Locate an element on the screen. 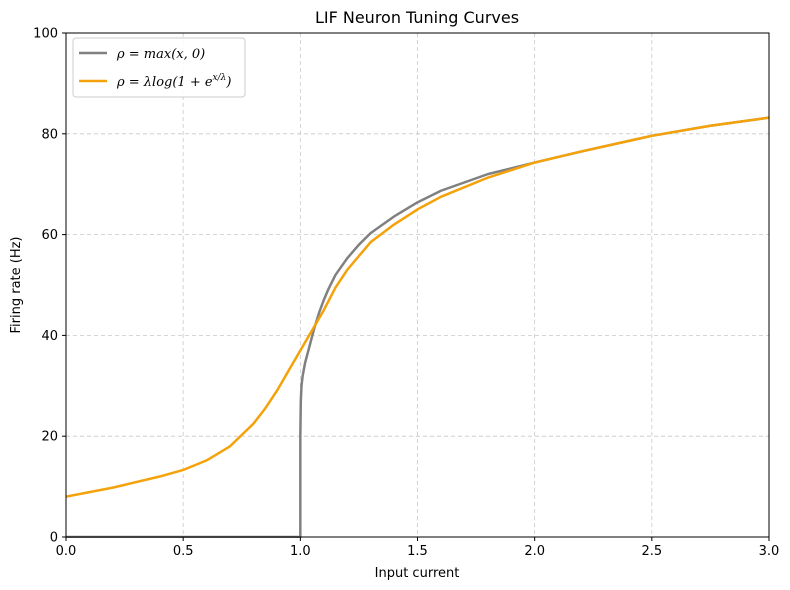 This screenshot has width=790, height=590. x-tick-label: 0.0 is located at coordinates (66, 551).